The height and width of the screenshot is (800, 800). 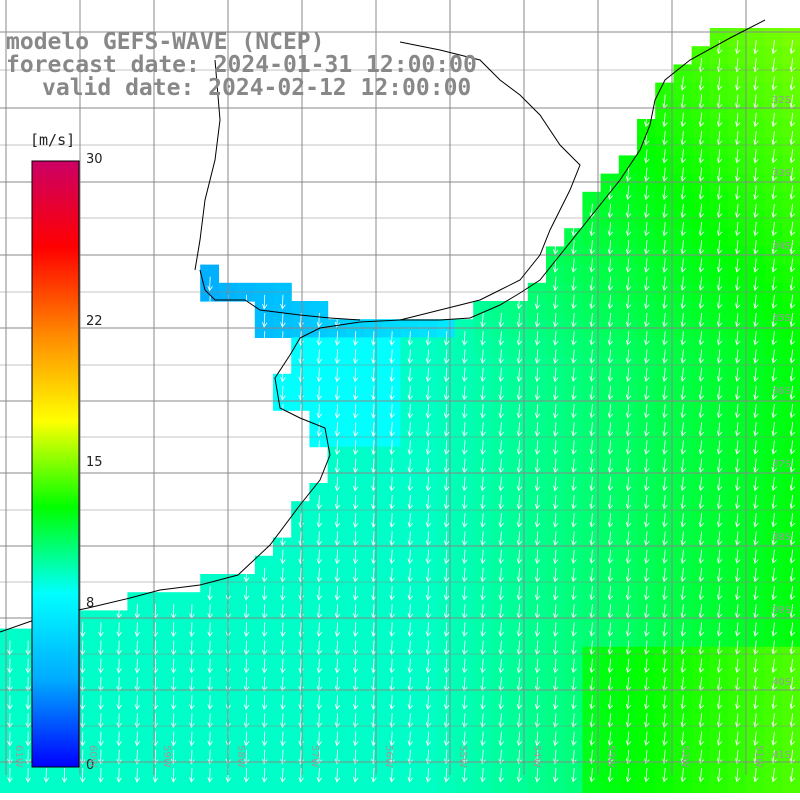 What do you see at coordinates (94, 159) in the screenshot?
I see `colorbar-tick-label: 30` at bounding box center [94, 159].